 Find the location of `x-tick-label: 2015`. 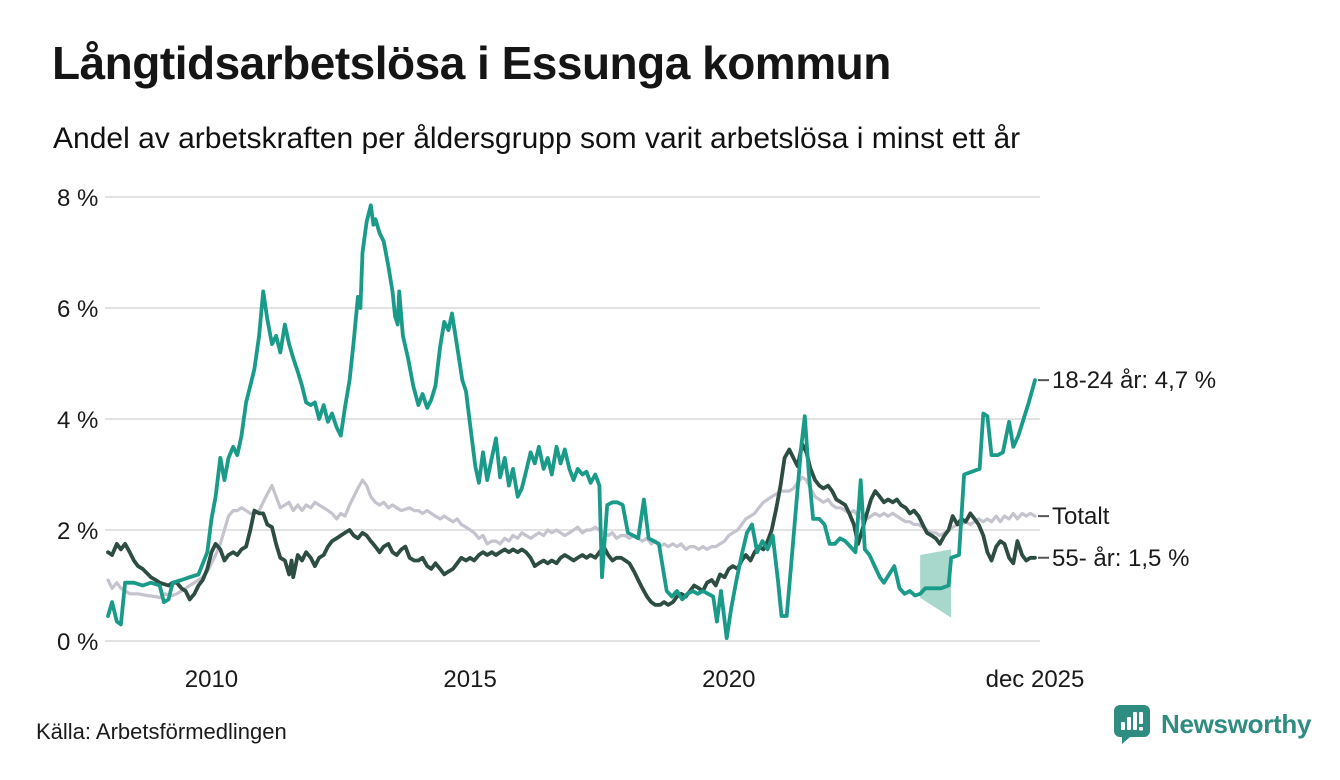

x-tick-label: 2015 is located at coordinates (469, 679).